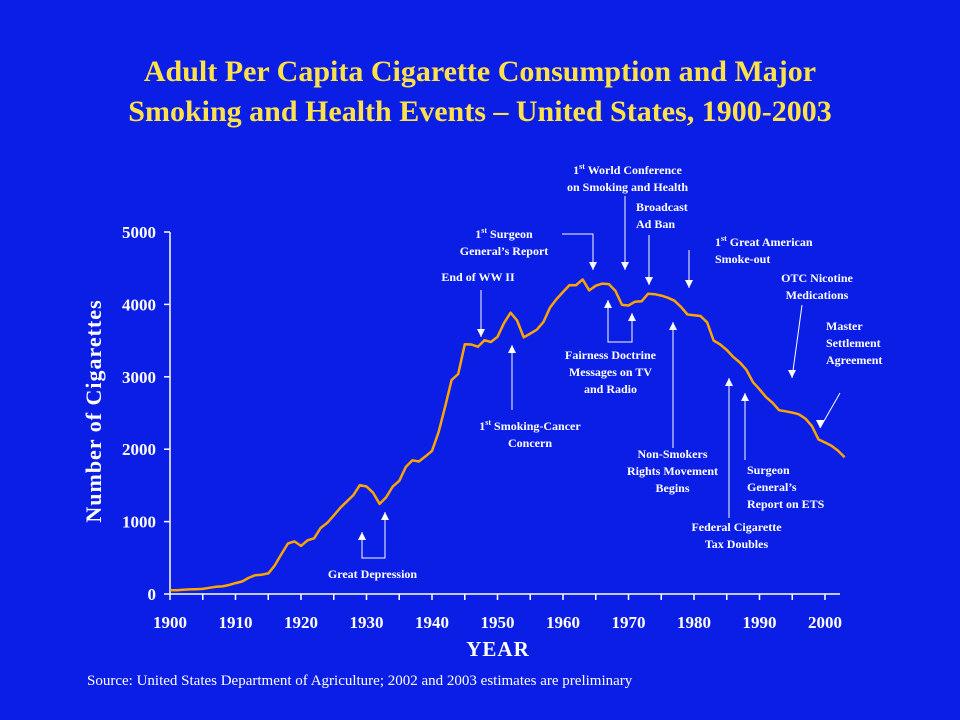 The height and width of the screenshot is (720, 960). Describe the element at coordinates (825, 622) in the screenshot. I see `x-tick-label: 2000` at that location.